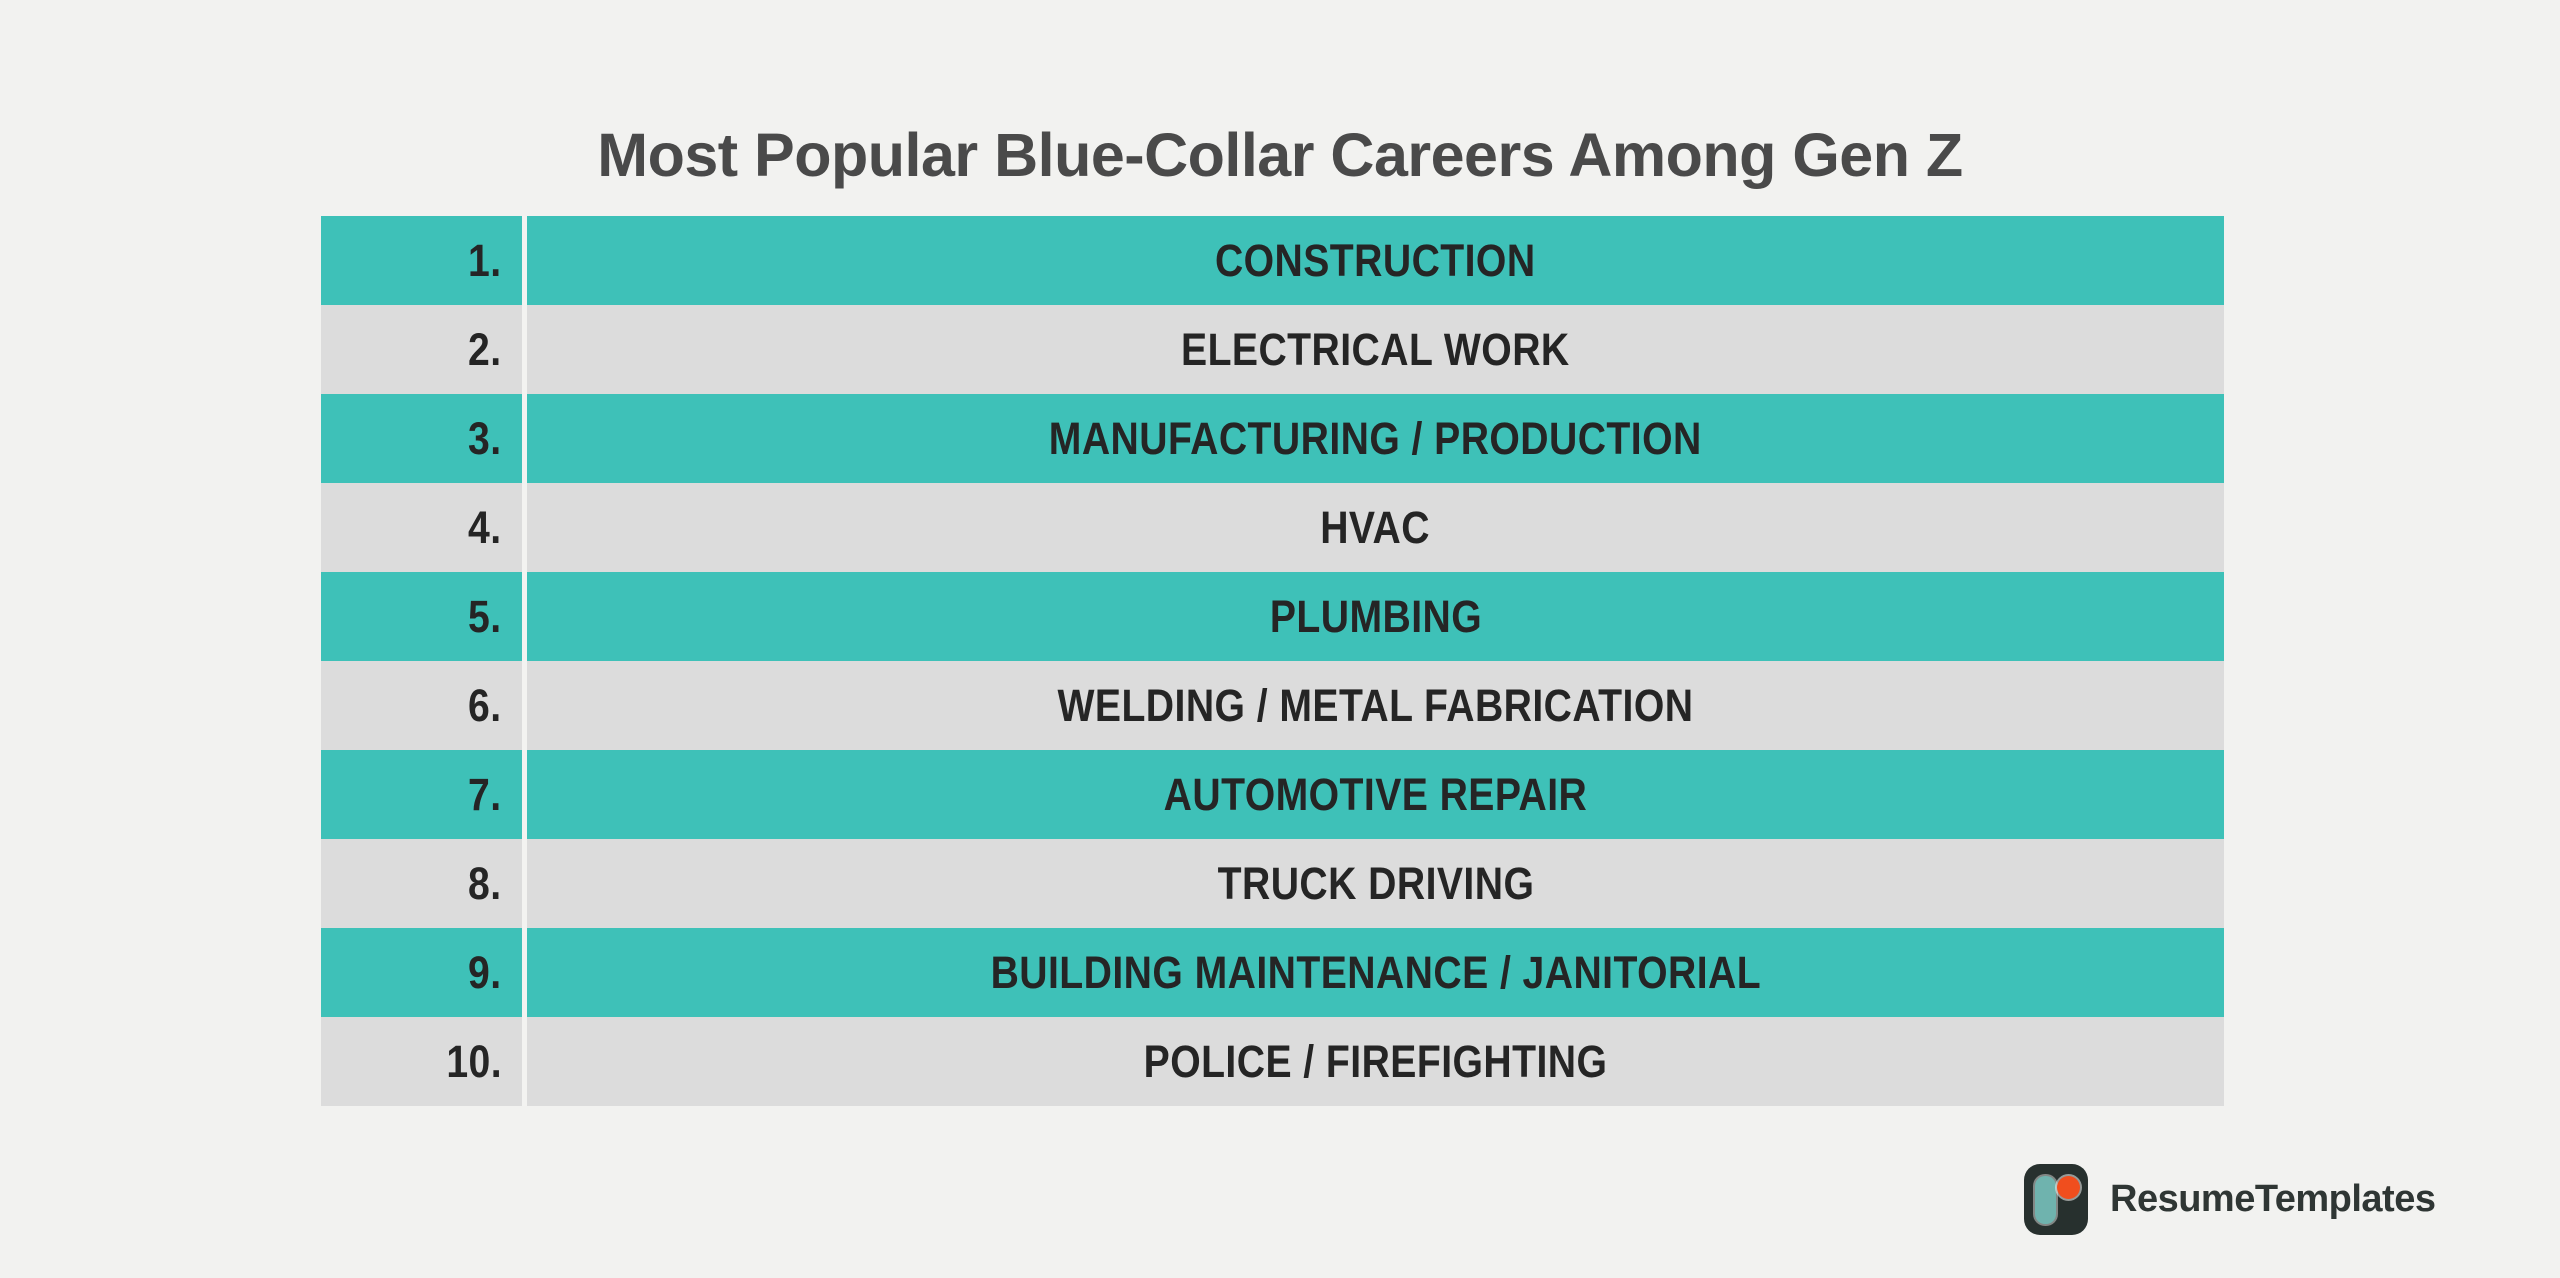  Describe the element at coordinates (2045, 1200) in the screenshot. I see `logo-bar-shape` at that location.